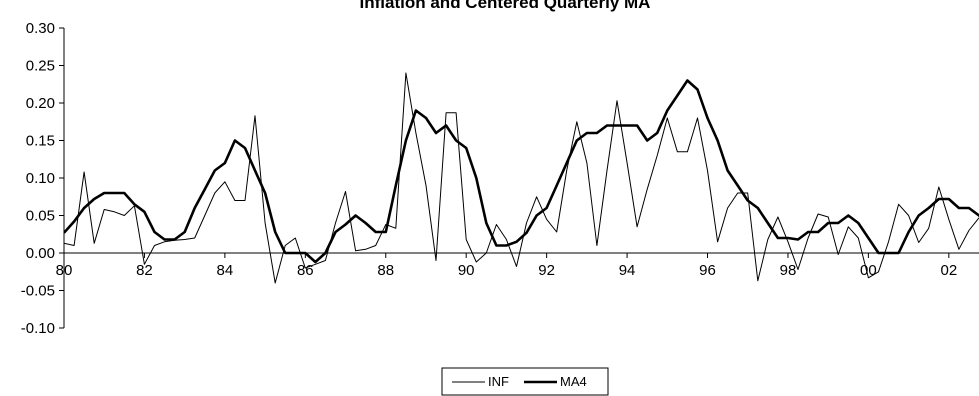 The image size is (979, 396). What do you see at coordinates (40, 141) in the screenshot?
I see `y-tick-label: 0.15` at bounding box center [40, 141].